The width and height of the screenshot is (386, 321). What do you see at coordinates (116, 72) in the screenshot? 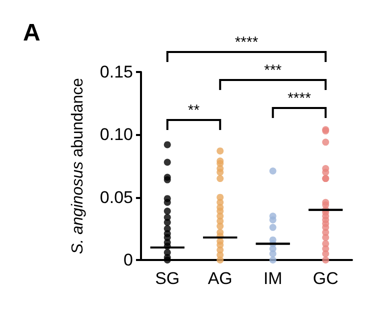
I see `y-tick-label: 0.15` at bounding box center [116, 72].